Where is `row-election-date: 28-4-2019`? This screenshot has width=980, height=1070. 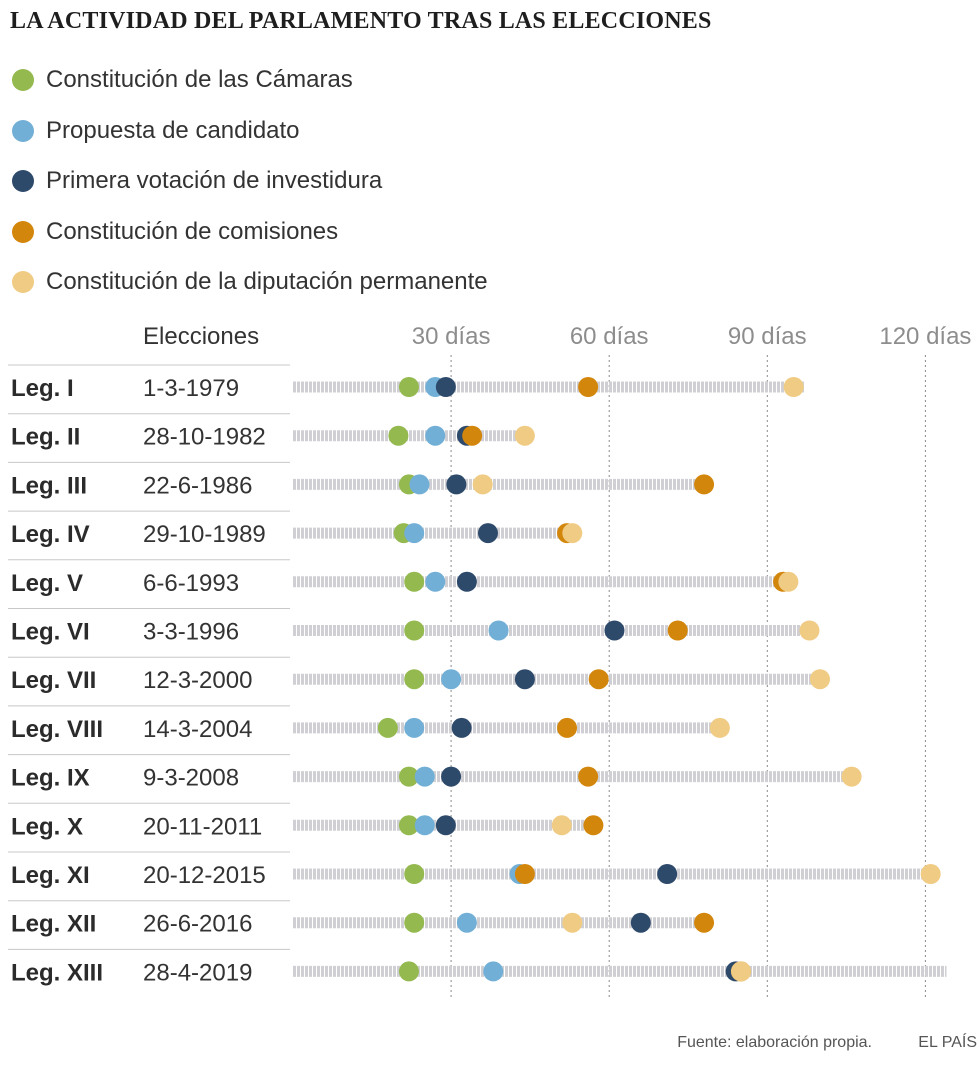
row-election-date: 28-4-2019 is located at coordinates (197, 972).